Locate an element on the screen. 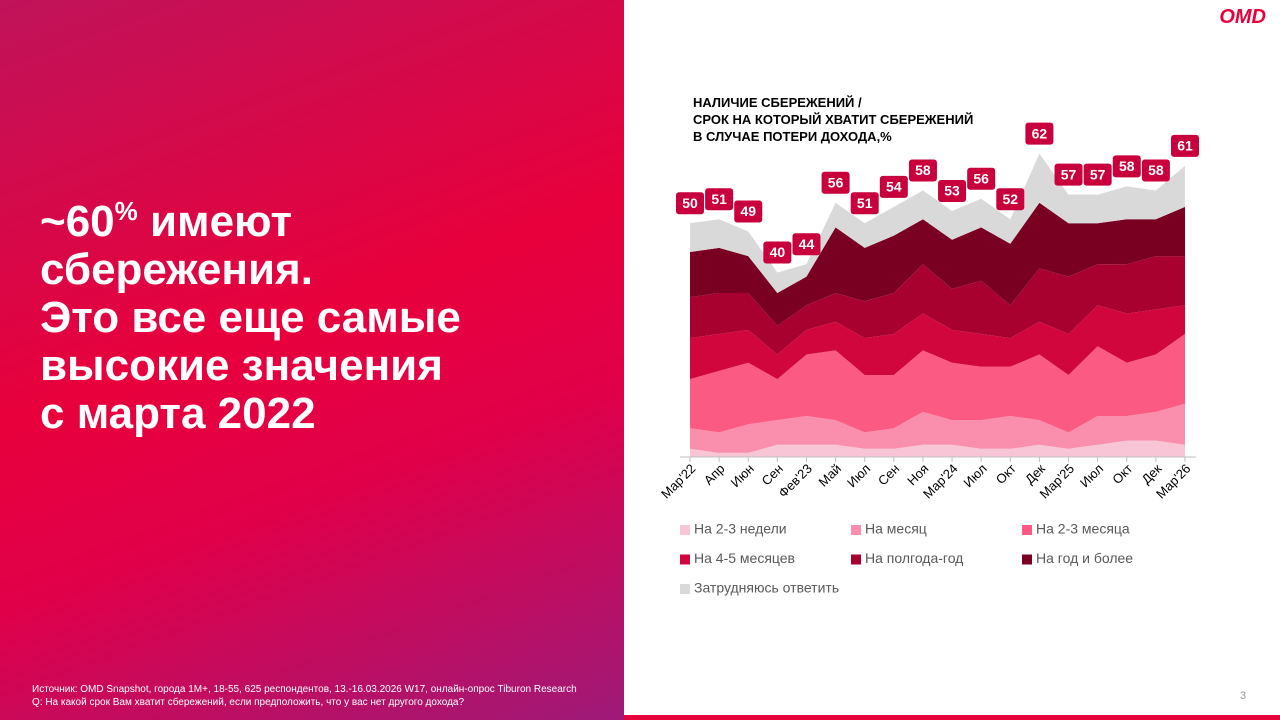 The width and height of the screenshot is (1280, 720). data-label: 52 is located at coordinates (1011, 199).